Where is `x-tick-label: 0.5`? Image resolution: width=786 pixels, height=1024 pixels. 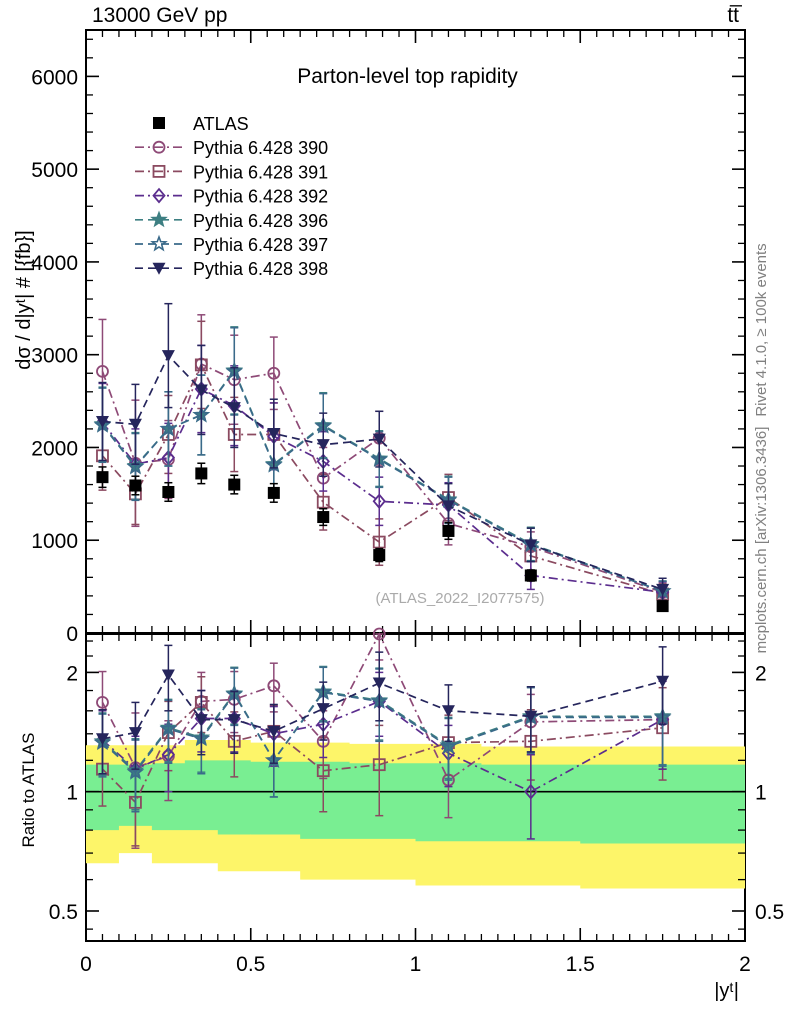
x-tick-label: 0.5 is located at coordinates (250, 964).